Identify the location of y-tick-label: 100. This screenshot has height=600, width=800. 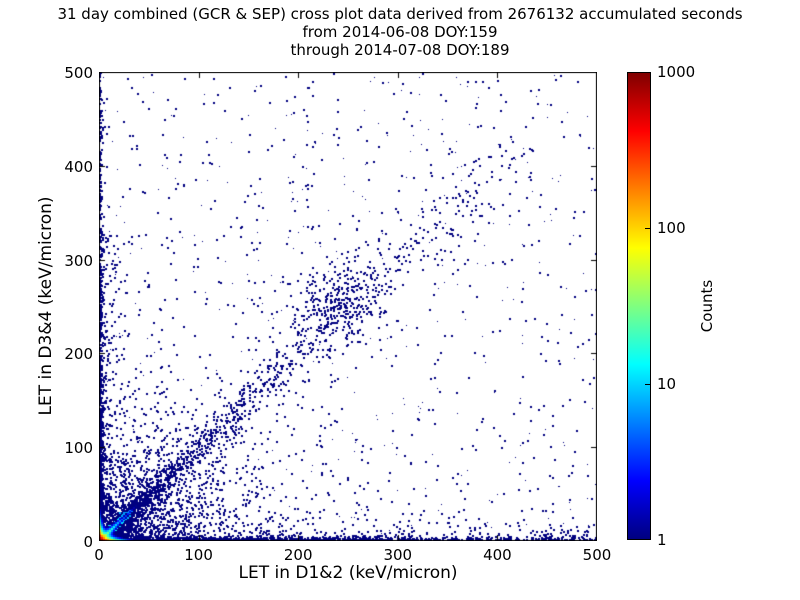
(78, 448).